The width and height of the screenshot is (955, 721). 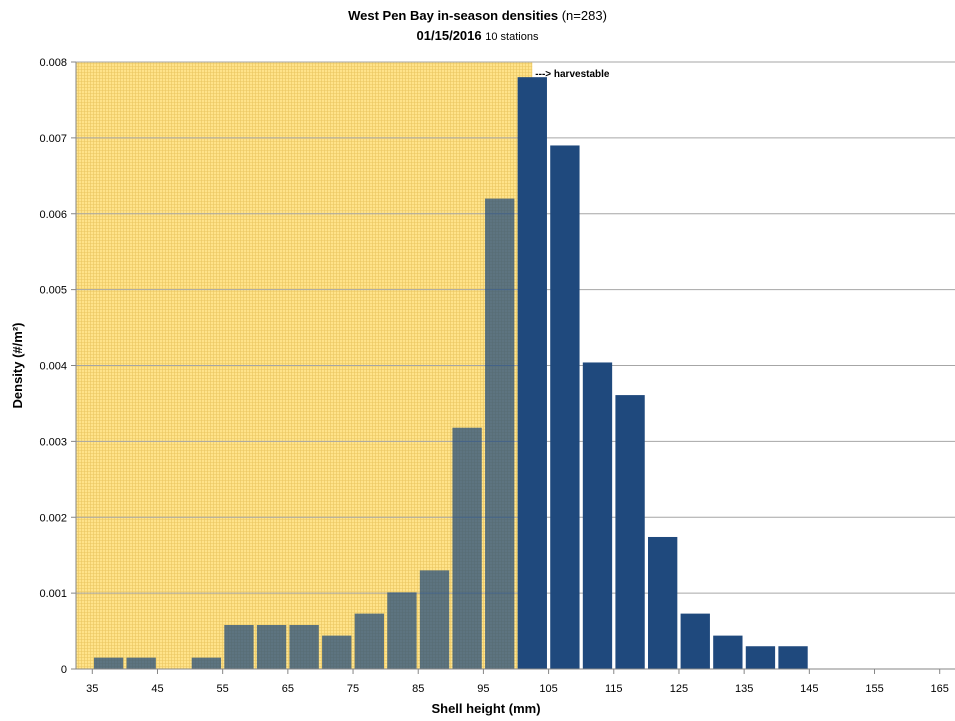 What do you see at coordinates (53, 518) in the screenshot?
I see `y-tick-label: 0.002` at bounding box center [53, 518].